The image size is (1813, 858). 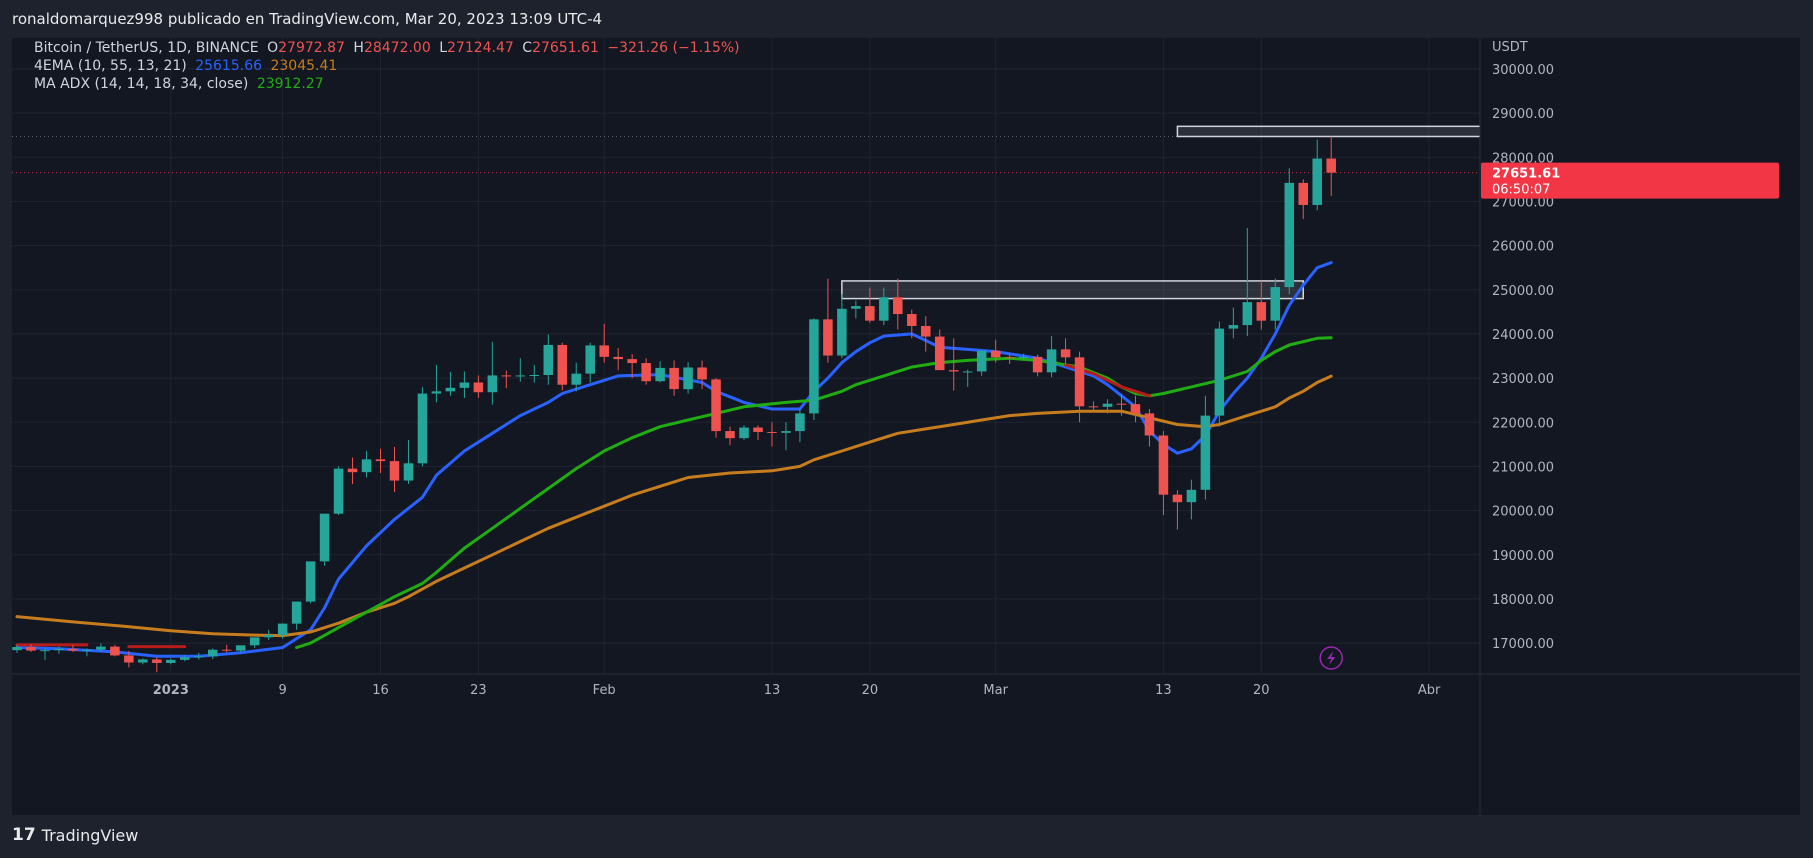 What do you see at coordinates (673, 48) in the screenshot?
I see `change-value: −321.26 (−1.15%)` at bounding box center [673, 48].